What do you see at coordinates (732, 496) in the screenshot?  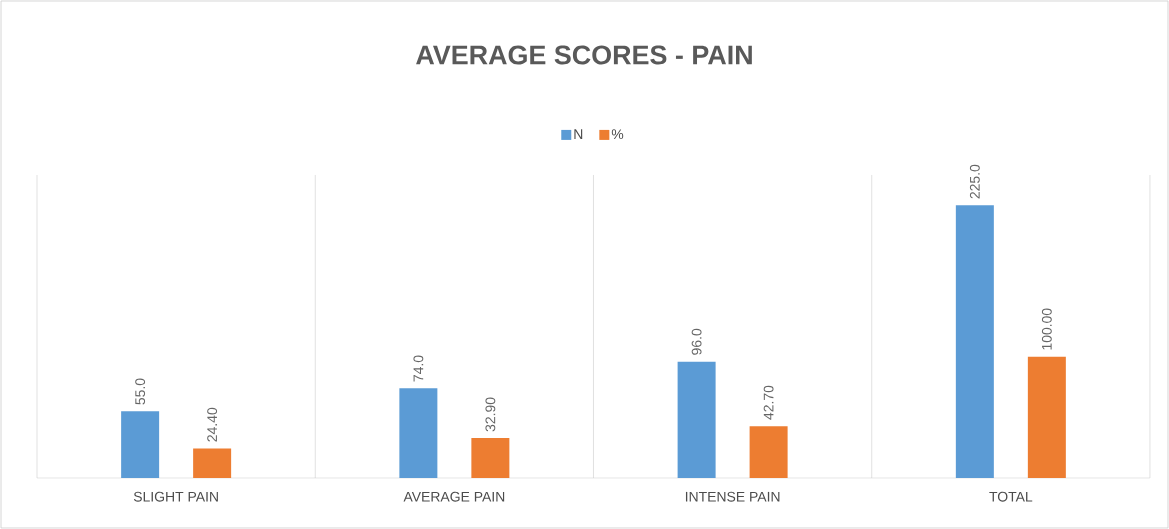 I see `x-tick-label: INTENSE PAIN` at bounding box center [732, 496].